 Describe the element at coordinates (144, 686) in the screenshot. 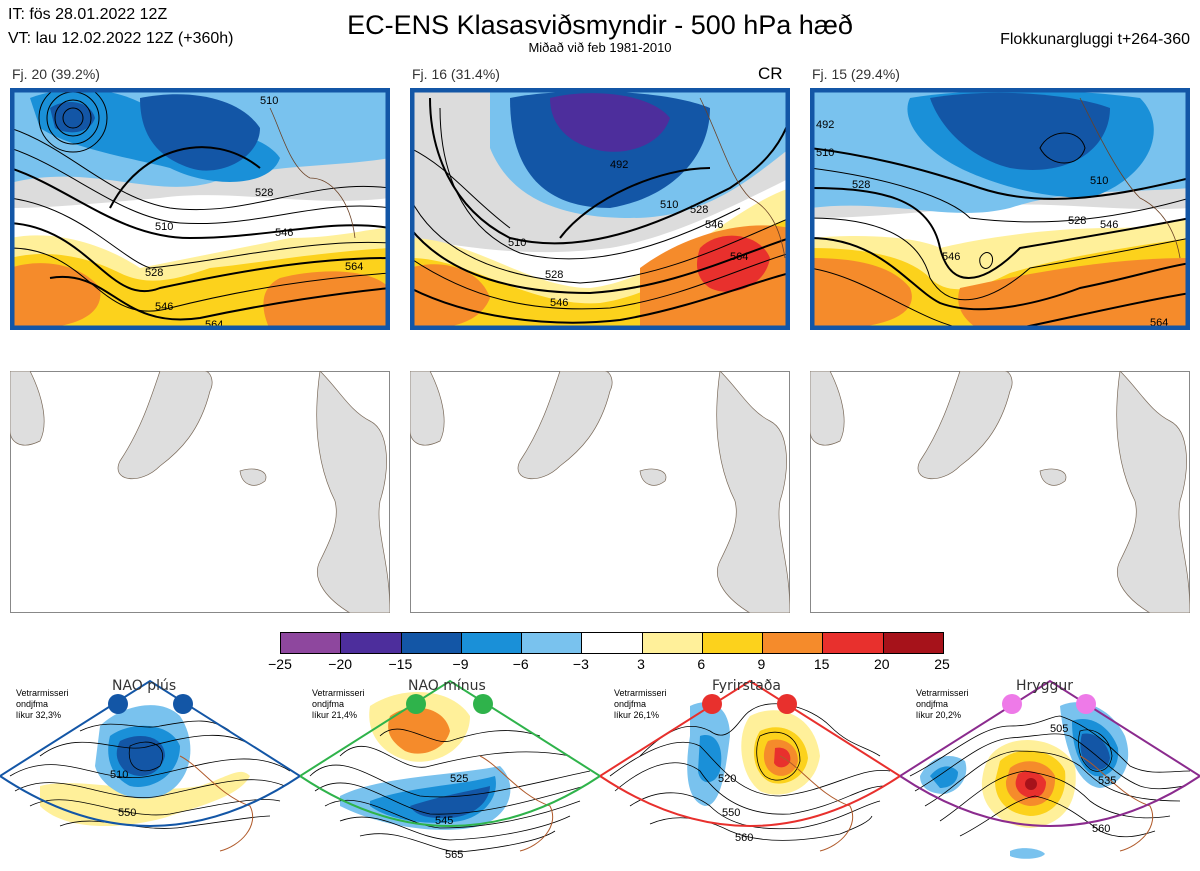

I see `regime-1-title: NAO plús` at that location.